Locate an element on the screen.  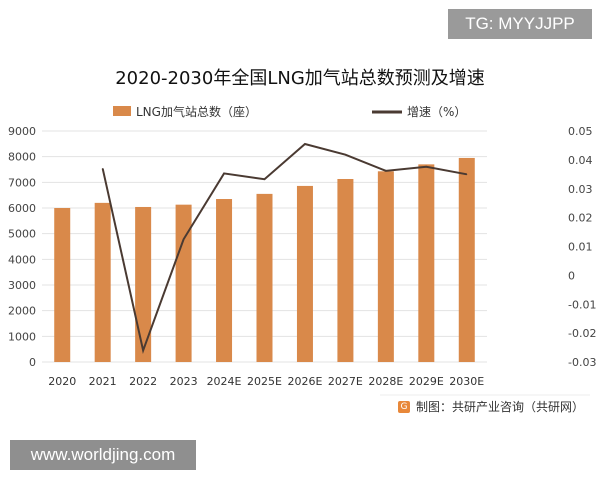
x-tick: 2028E is located at coordinates (385, 381).